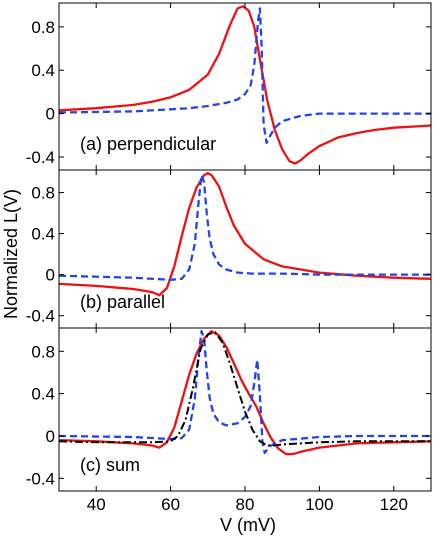  Describe the element at coordinates (148, 144) in the screenshot. I see `panel-annotation: (a) perpendicular` at that location.